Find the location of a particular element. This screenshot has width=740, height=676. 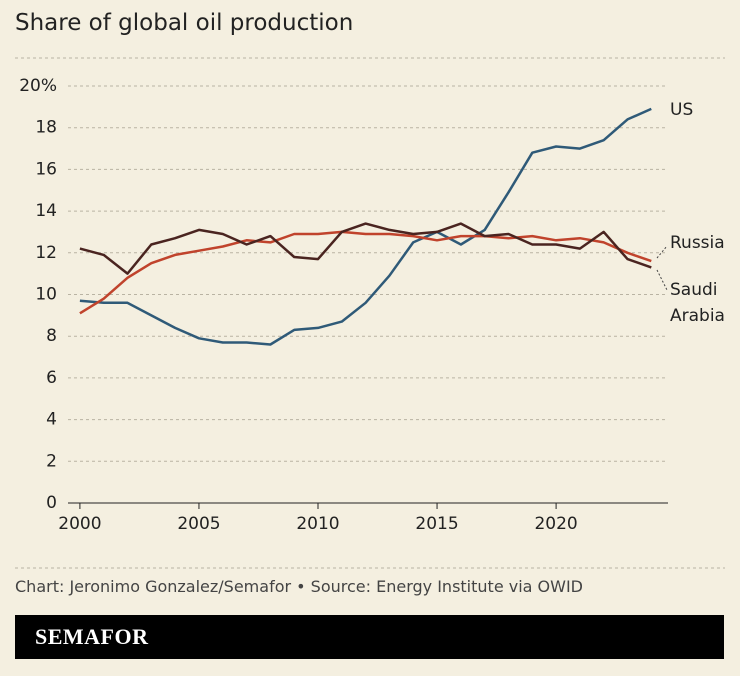

y-tick-label: 12 is located at coordinates (46, 253).